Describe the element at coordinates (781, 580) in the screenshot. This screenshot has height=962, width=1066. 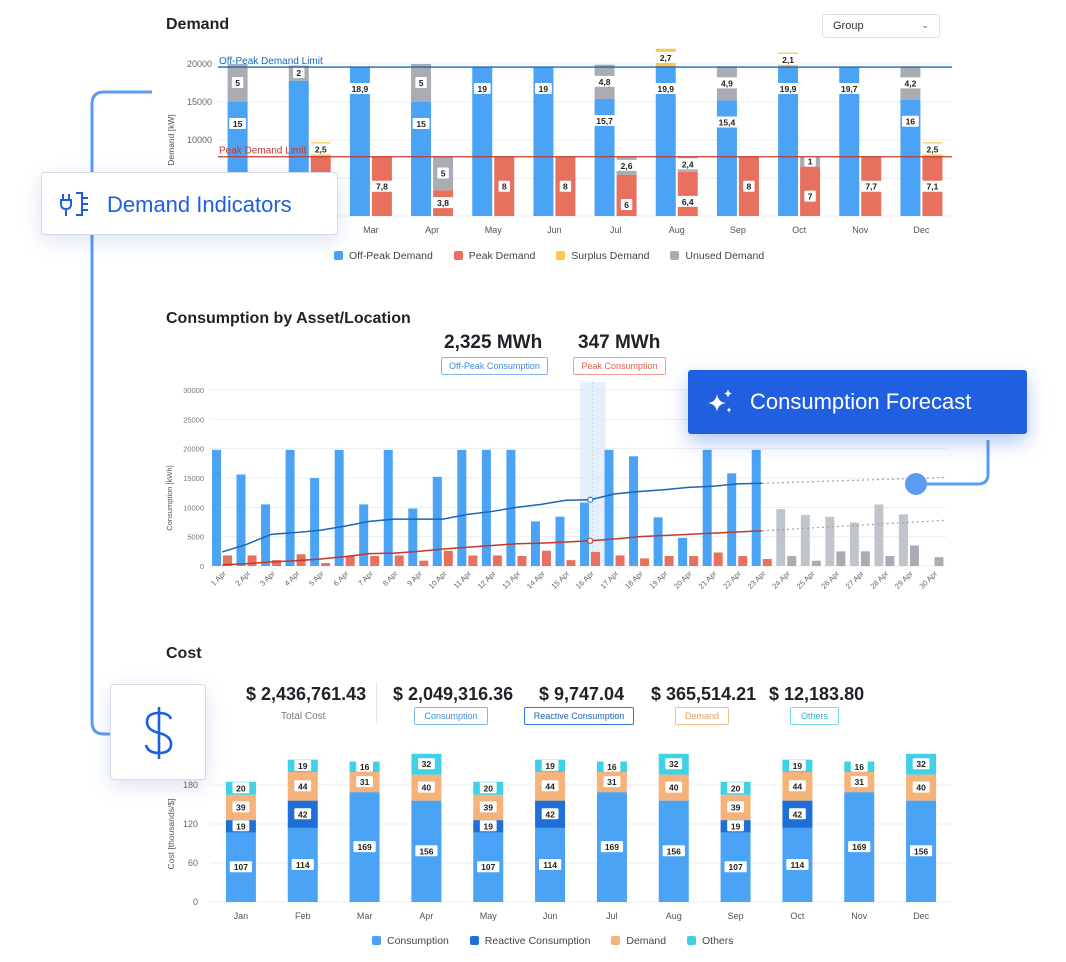
I see `x-tick-label: 24 Apr` at that location.